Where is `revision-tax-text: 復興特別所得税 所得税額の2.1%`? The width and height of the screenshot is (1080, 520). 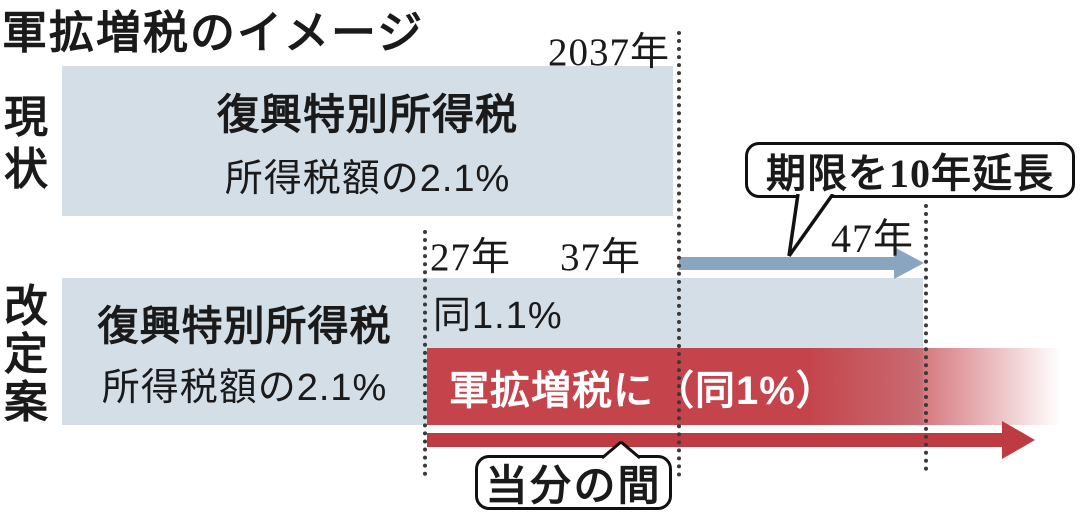 revision-tax-text: 復興特別所得税 所得税額の2.1% is located at coordinates (244, 351).